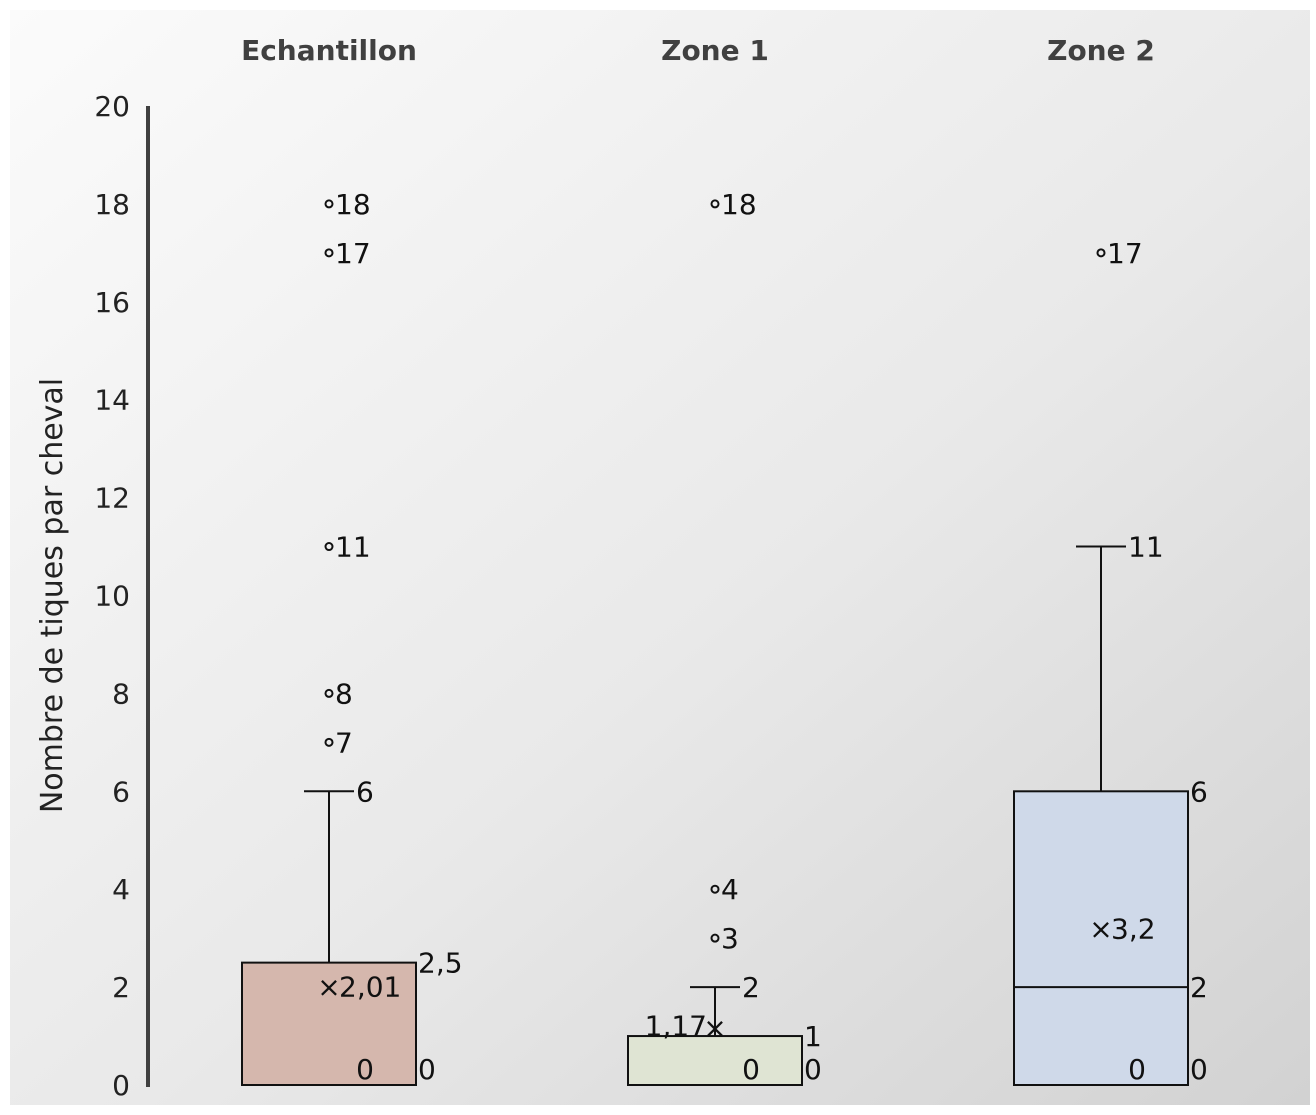 The image size is (1316, 1115). What do you see at coordinates (112, 596) in the screenshot?
I see `y-tick-label: 10` at bounding box center [112, 596].